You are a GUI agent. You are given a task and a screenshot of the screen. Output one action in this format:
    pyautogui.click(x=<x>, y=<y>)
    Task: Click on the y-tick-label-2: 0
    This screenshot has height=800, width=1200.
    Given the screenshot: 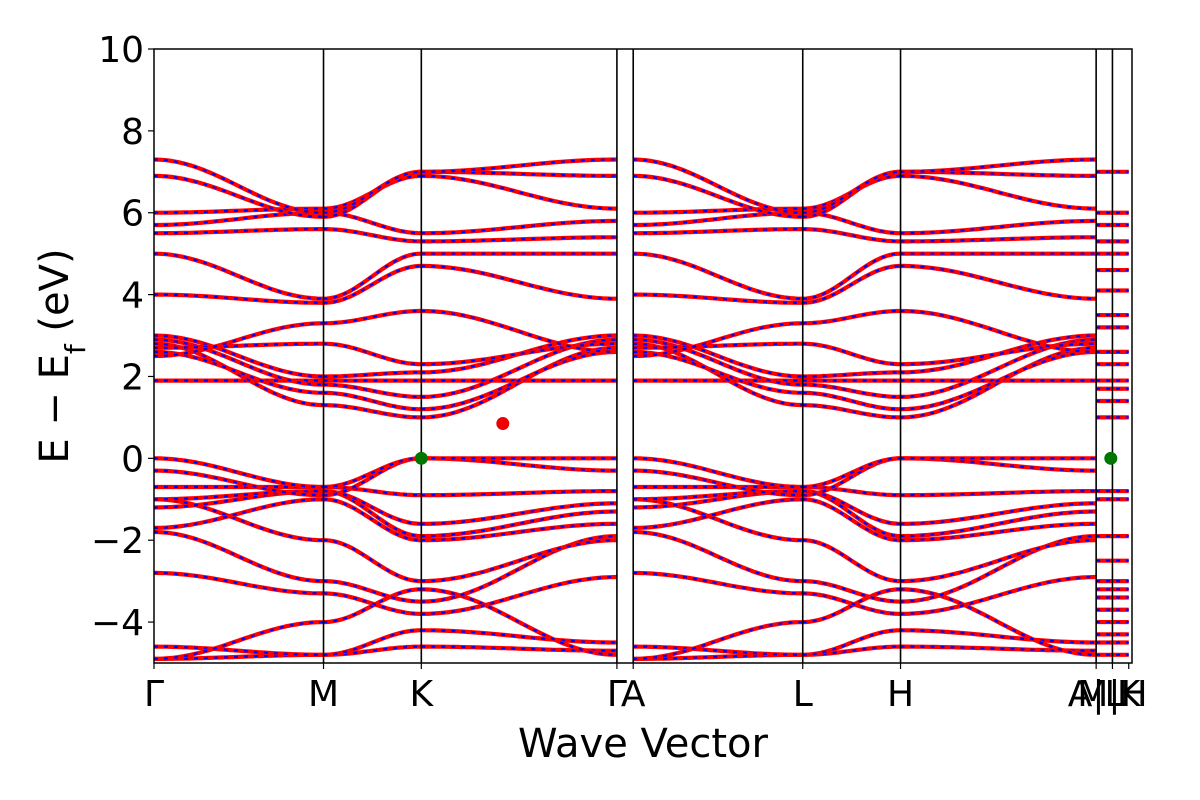 What is the action you would take?
    pyautogui.click(x=132, y=459)
    